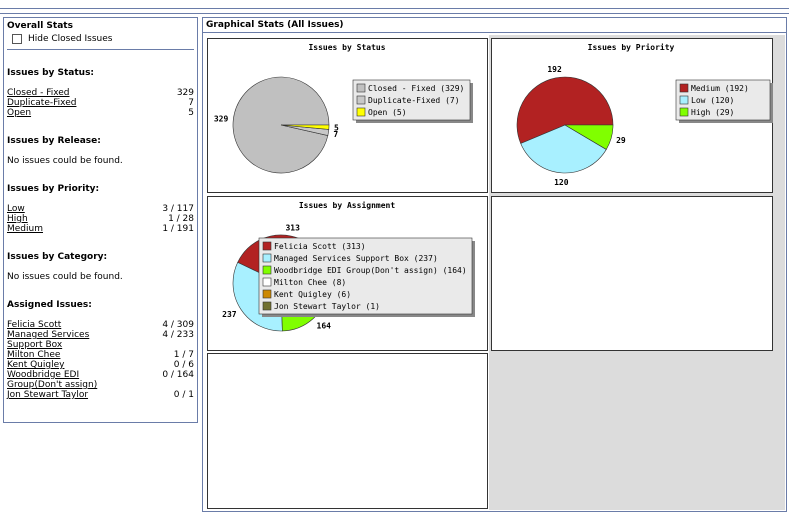  Describe the element at coordinates (17, 219) in the screenshot. I see `row-link: High` at that location.